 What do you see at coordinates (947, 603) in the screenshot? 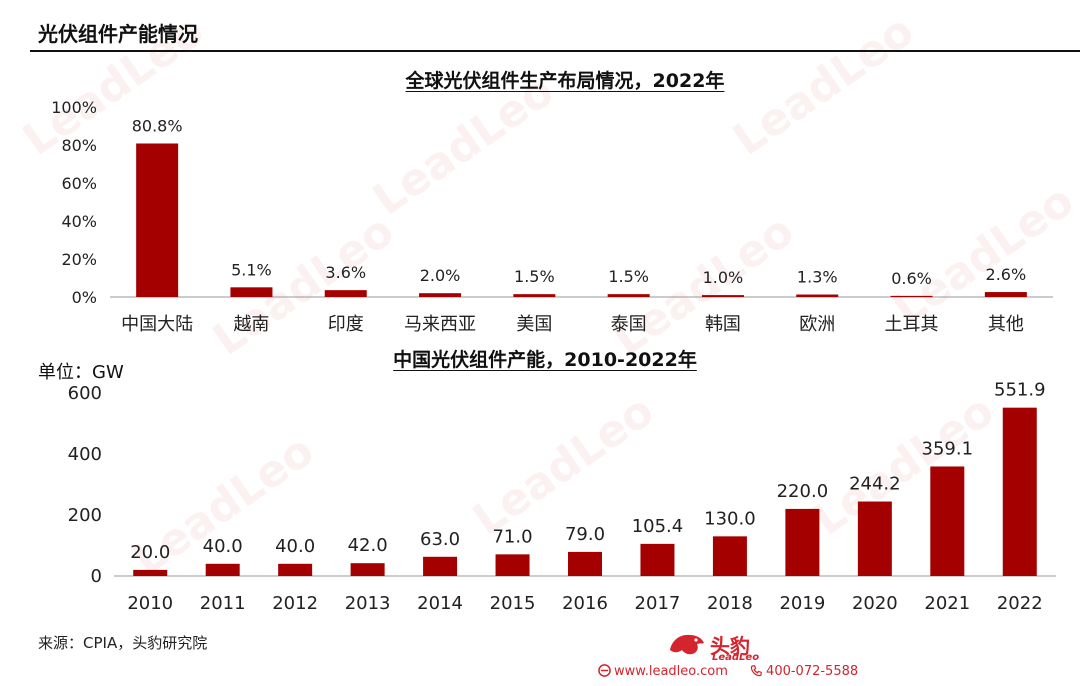
I see `x-tick-label: 2021` at bounding box center [947, 603].